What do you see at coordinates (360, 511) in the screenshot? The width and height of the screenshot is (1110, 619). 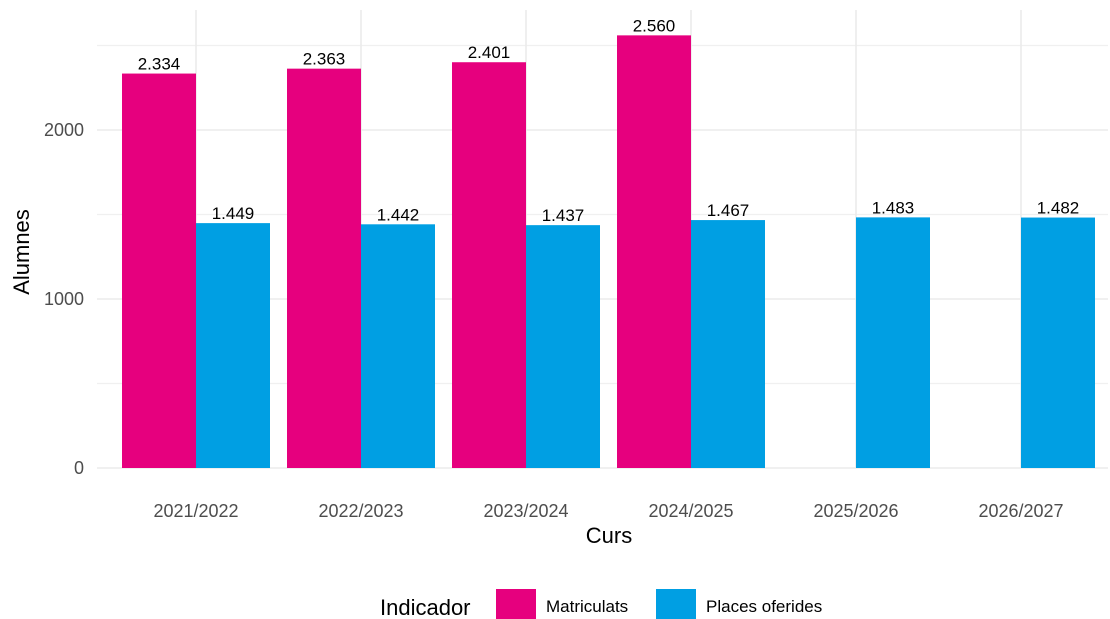 I see `x-tick-label: 2022/2023` at bounding box center [360, 511].